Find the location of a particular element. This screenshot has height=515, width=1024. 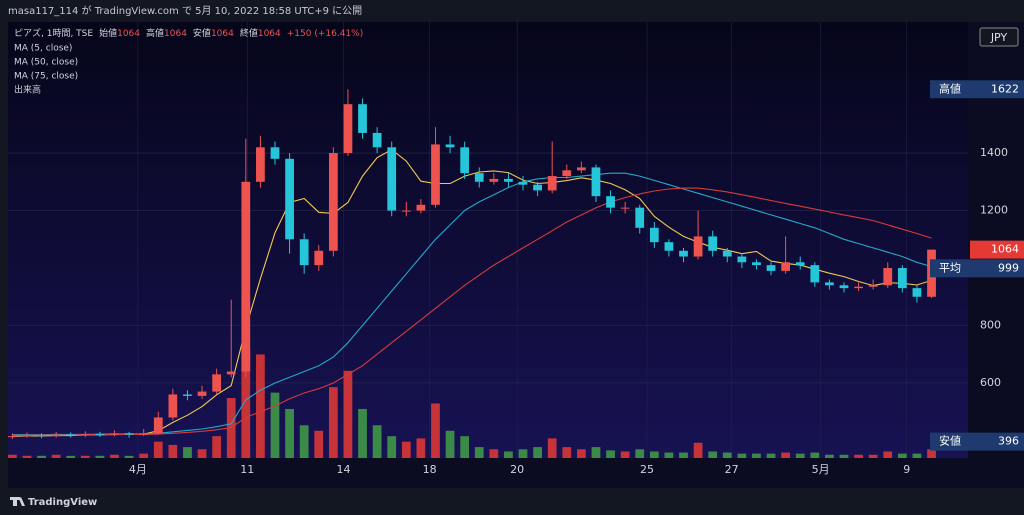

indicator-label: MA (50, close) is located at coordinates (46, 63).